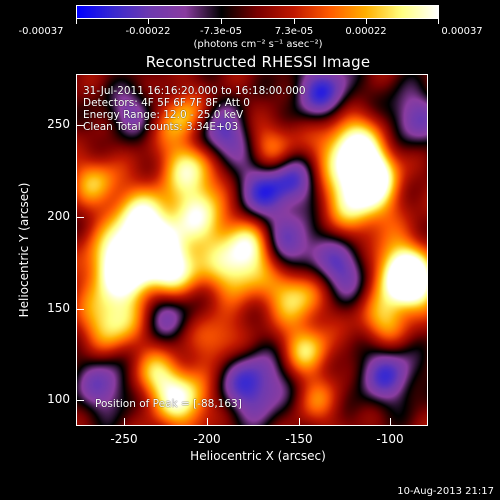 The image size is (500, 500). I want to click on info-energy-range: Energy Range: 12.0 - 25.0 keV, so click(163, 115).